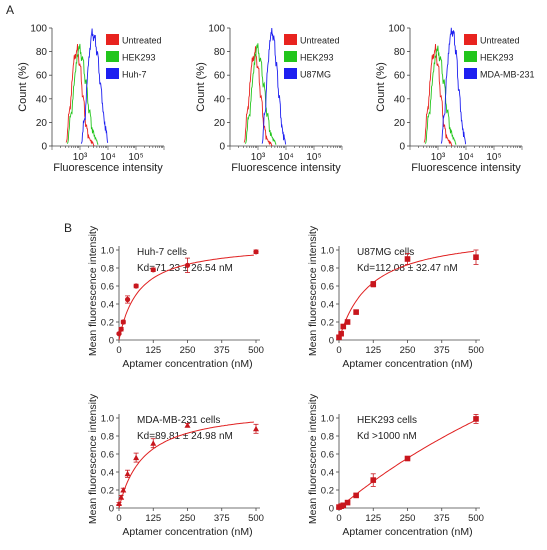 The height and width of the screenshot is (550, 547). I want to click on y-tick-label: 20, so click(400, 123).